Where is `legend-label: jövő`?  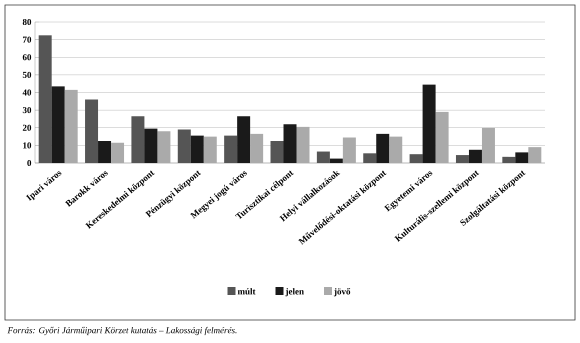
legend-label: jövő is located at coordinates (342, 292).